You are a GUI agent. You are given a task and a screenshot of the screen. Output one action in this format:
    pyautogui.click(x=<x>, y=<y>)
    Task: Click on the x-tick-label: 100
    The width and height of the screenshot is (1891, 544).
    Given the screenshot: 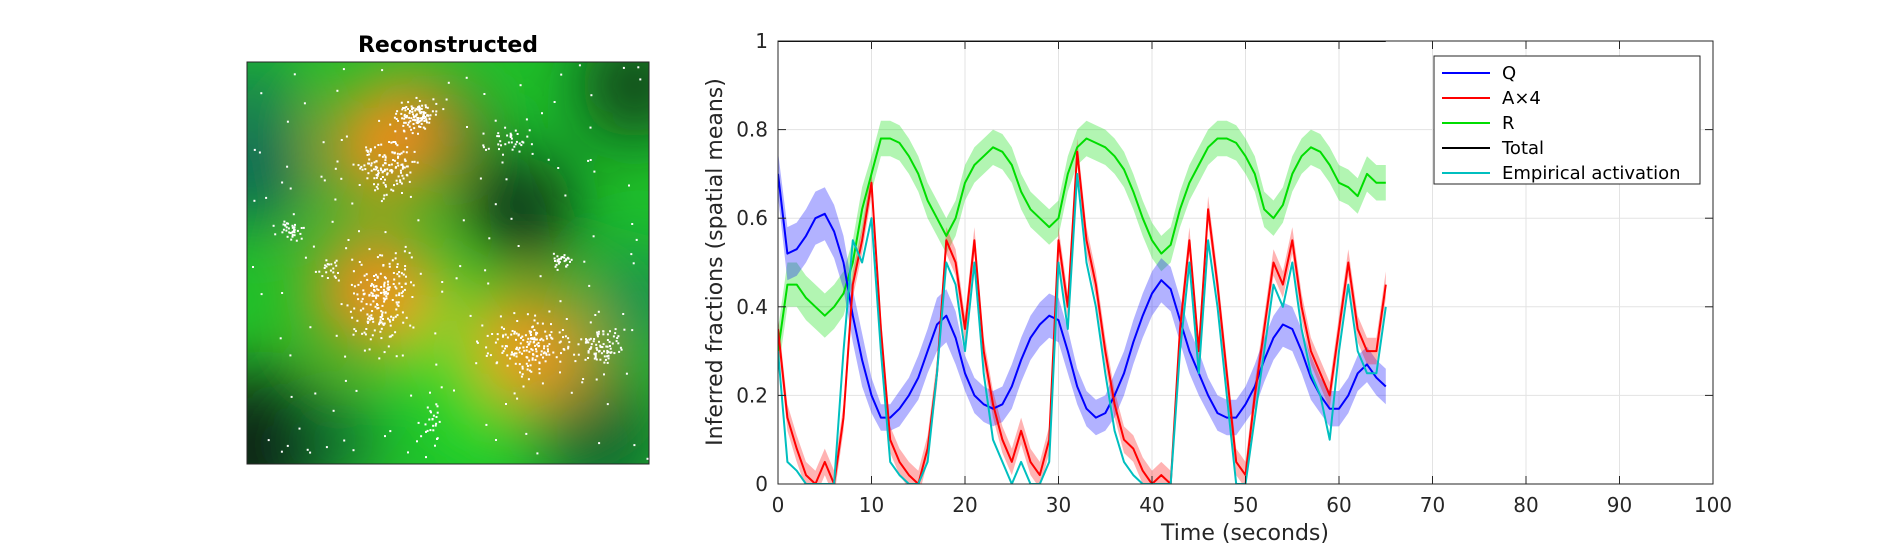 What is the action you would take?
    pyautogui.click(x=1713, y=505)
    